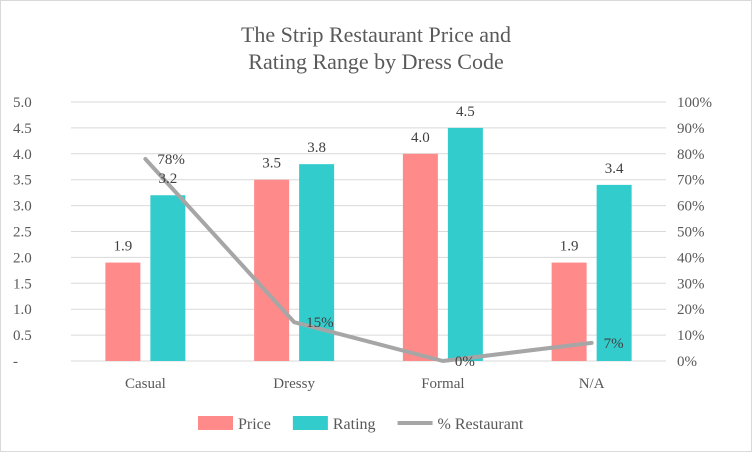 Image resolution: width=752 pixels, height=452 pixels. Describe the element at coordinates (145, 384) in the screenshot. I see `category-label: Casual` at that location.